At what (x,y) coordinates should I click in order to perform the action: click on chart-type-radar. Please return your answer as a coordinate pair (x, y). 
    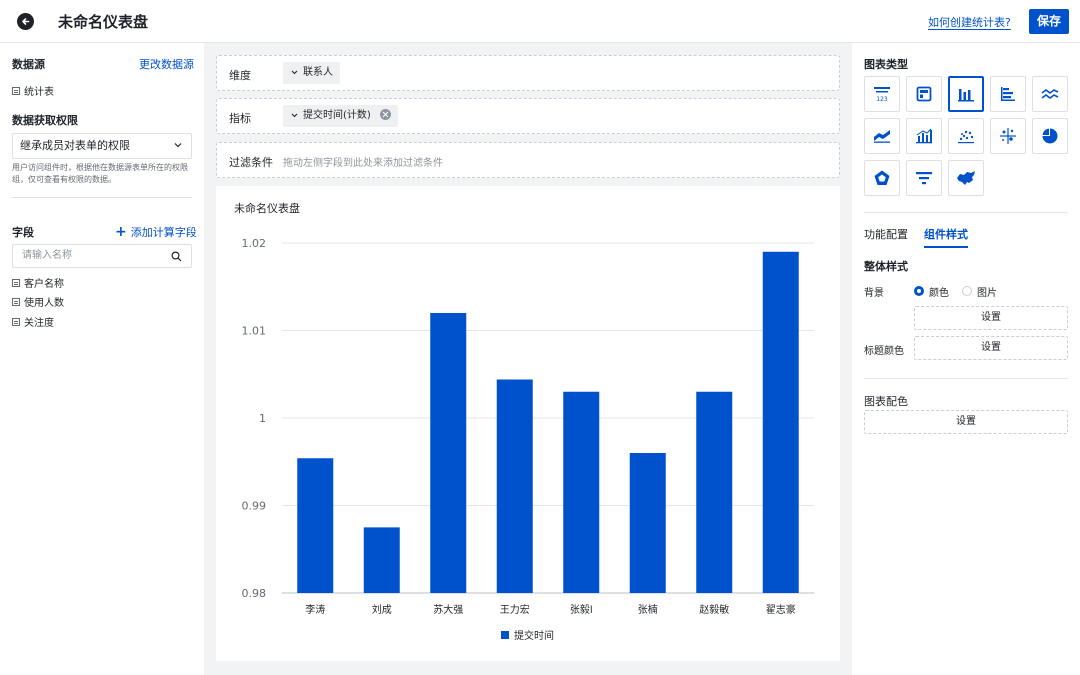
    Looking at the image, I should click on (882, 178).